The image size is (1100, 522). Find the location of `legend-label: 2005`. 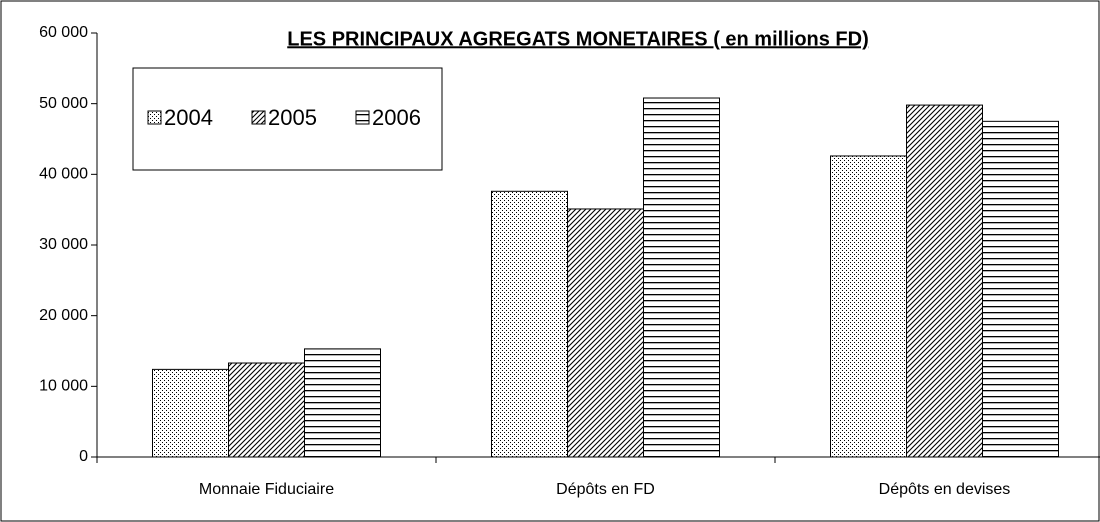

legend-label: 2005 is located at coordinates (292, 117).